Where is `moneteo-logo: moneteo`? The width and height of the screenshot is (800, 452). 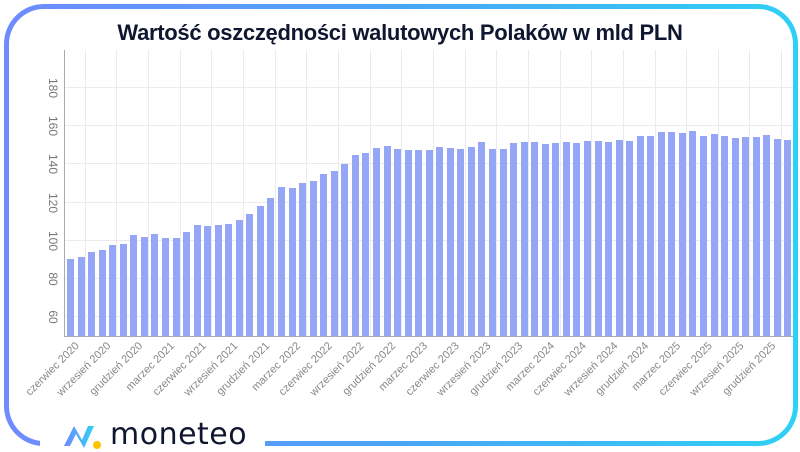 moneteo-logo: moneteo is located at coordinates (154, 435).